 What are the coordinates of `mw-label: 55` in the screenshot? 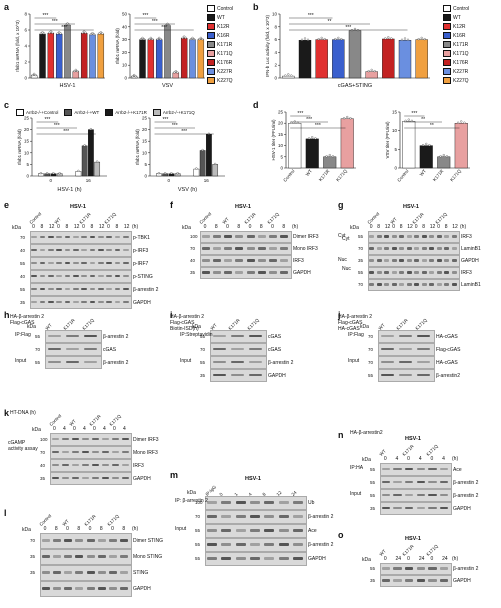 It's located at (38, 362).